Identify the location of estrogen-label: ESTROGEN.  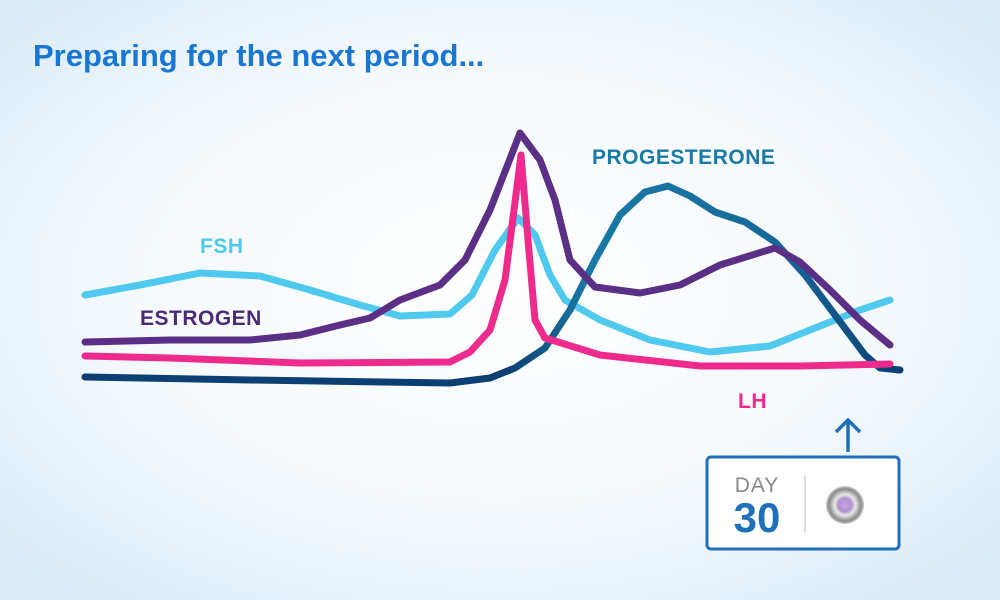
(201, 318).